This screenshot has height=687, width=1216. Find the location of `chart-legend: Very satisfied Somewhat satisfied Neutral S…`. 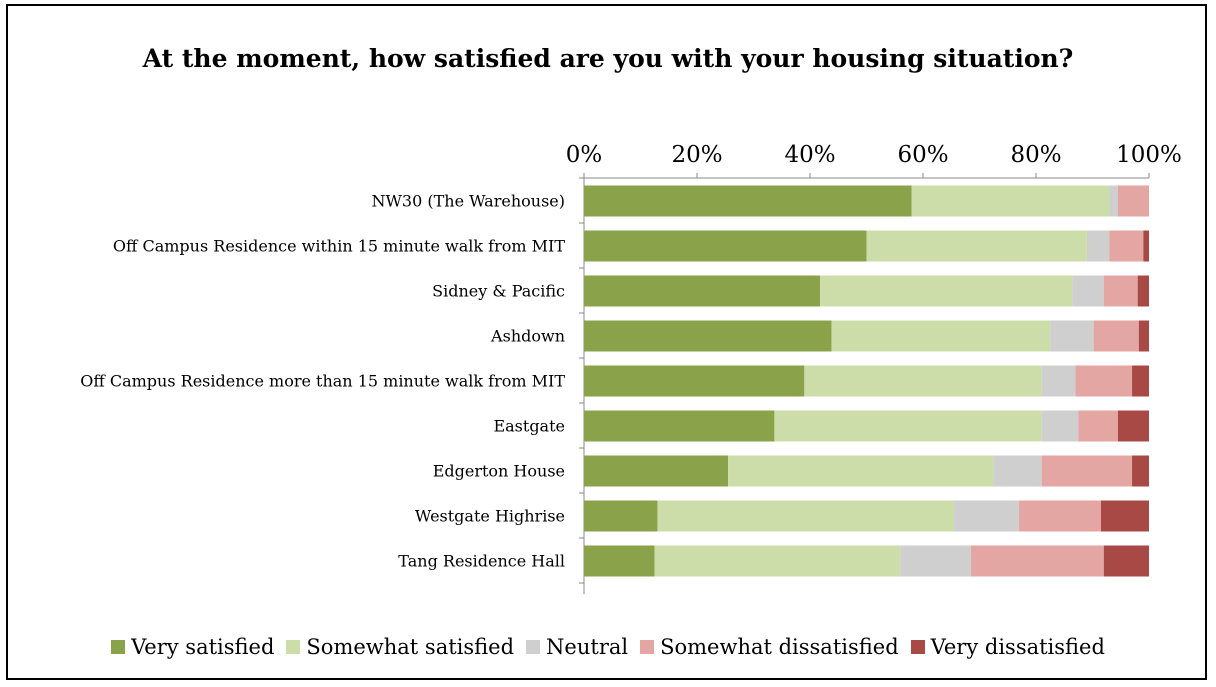

chart-legend: Very satisfied Somewhat satisfied Neutral S… is located at coordinates (608, 647).